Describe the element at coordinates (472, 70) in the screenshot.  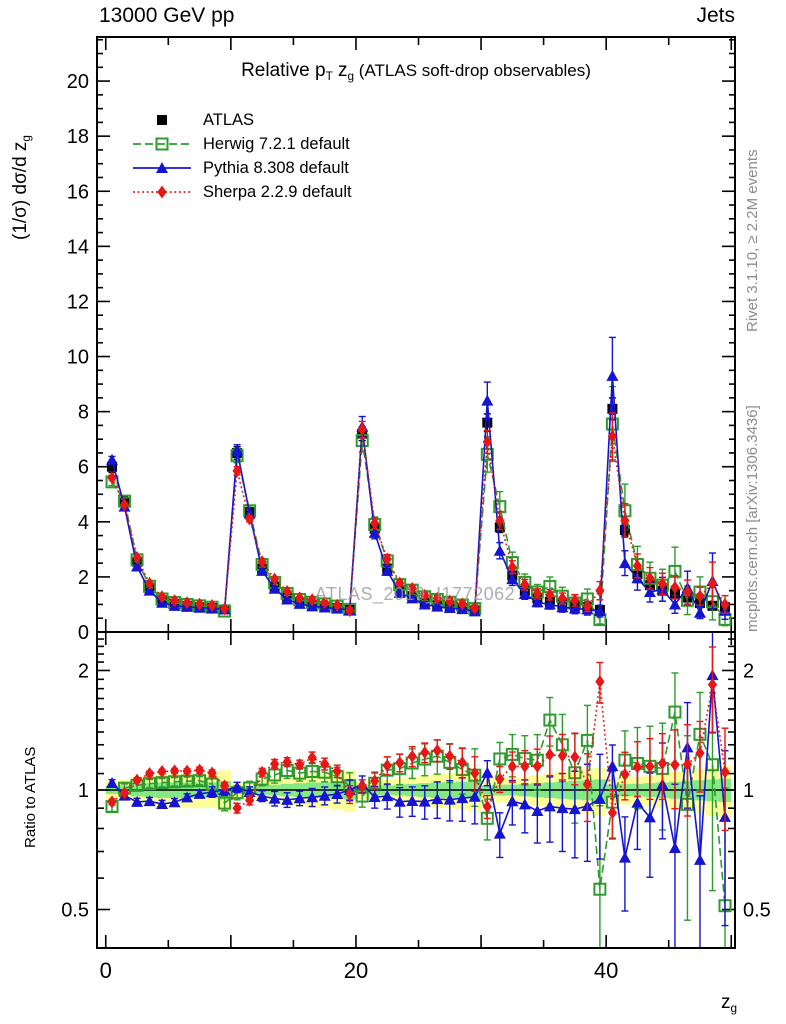
I see `title-parenthetical: (ATLAS soft-drop observables)` at that location.